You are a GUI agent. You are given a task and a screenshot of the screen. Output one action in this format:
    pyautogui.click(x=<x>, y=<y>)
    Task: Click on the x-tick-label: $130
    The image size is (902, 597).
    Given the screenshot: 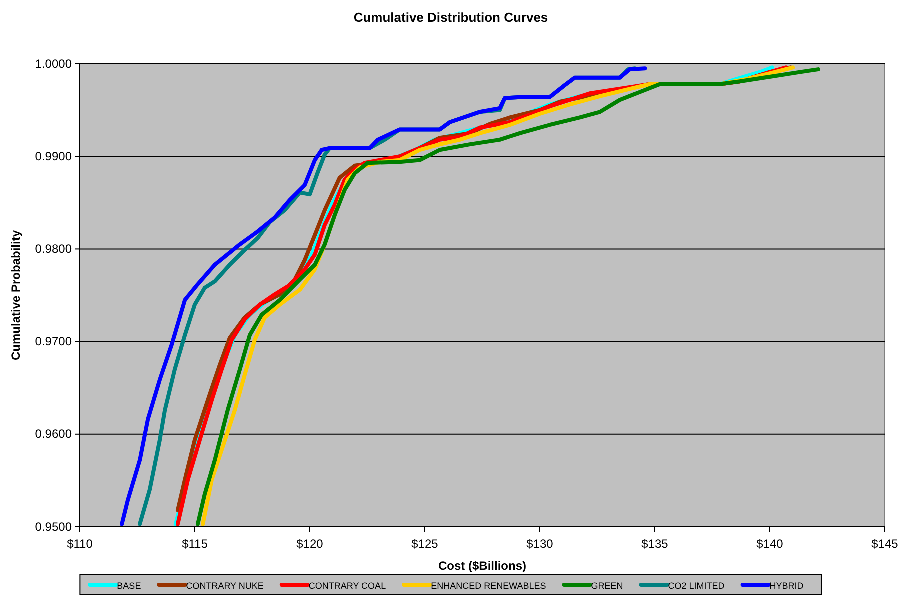 What is the action you would take?
    pyautogui.click(x=540, y=544)
    